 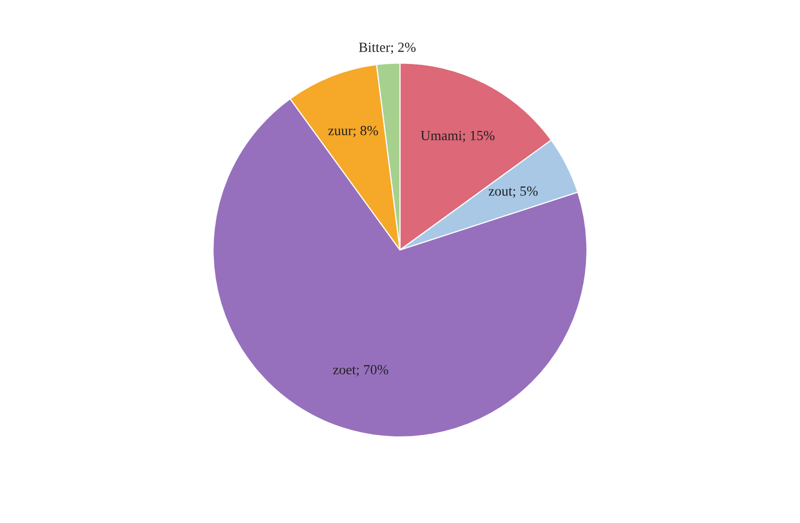 I want to click on slice-label: zout; 5%, so click(x=513, y=192).